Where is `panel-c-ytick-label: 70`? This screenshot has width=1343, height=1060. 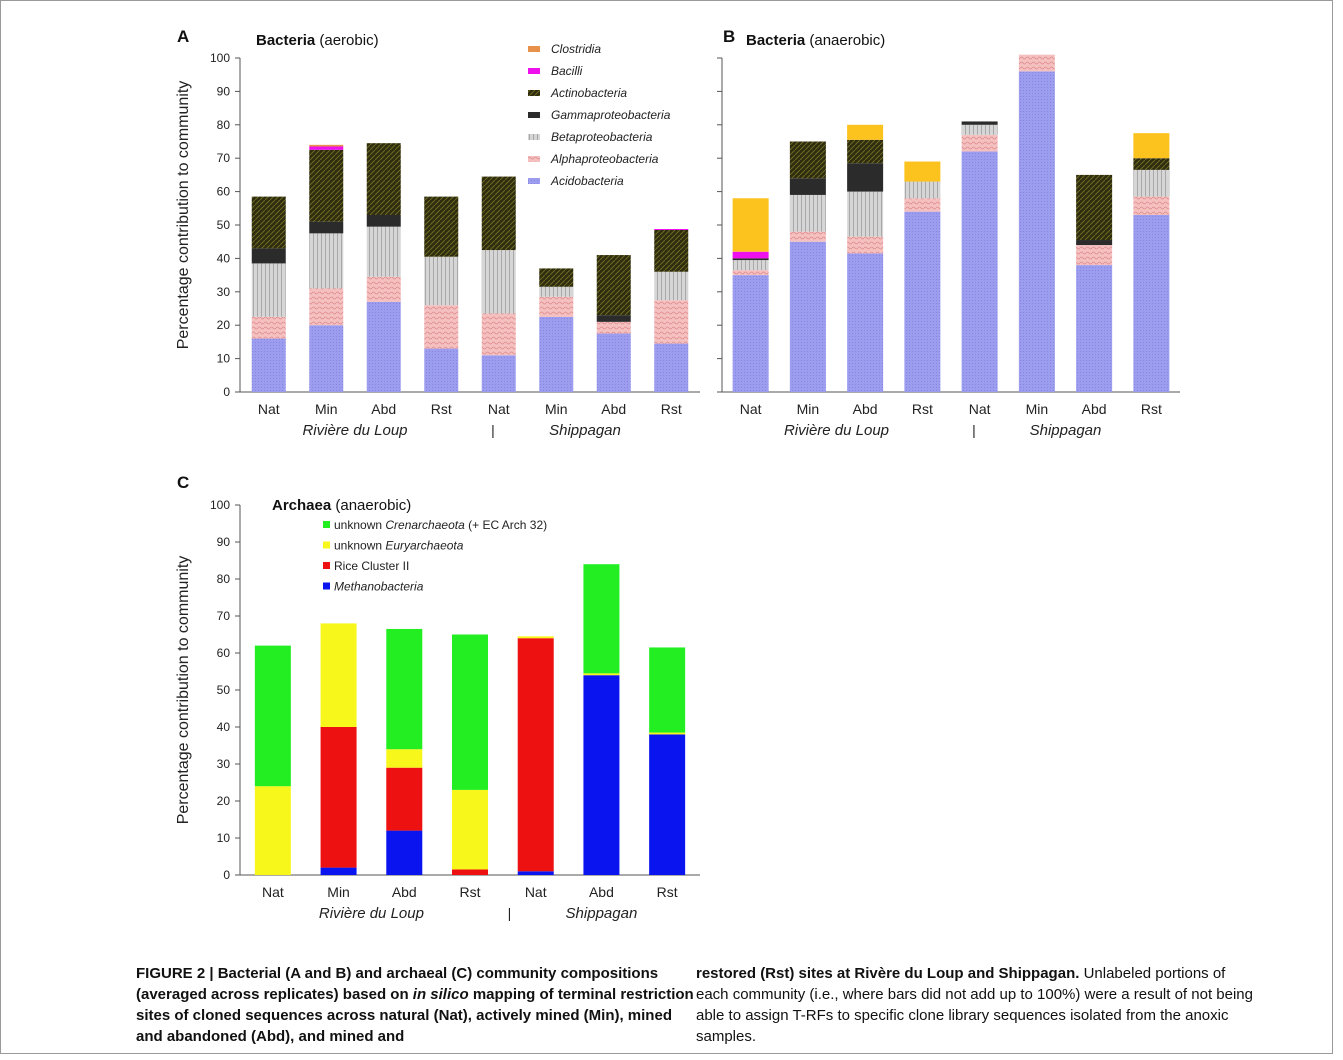
panel-c-ytick-label: 70 is located at coordinates (224, 616).